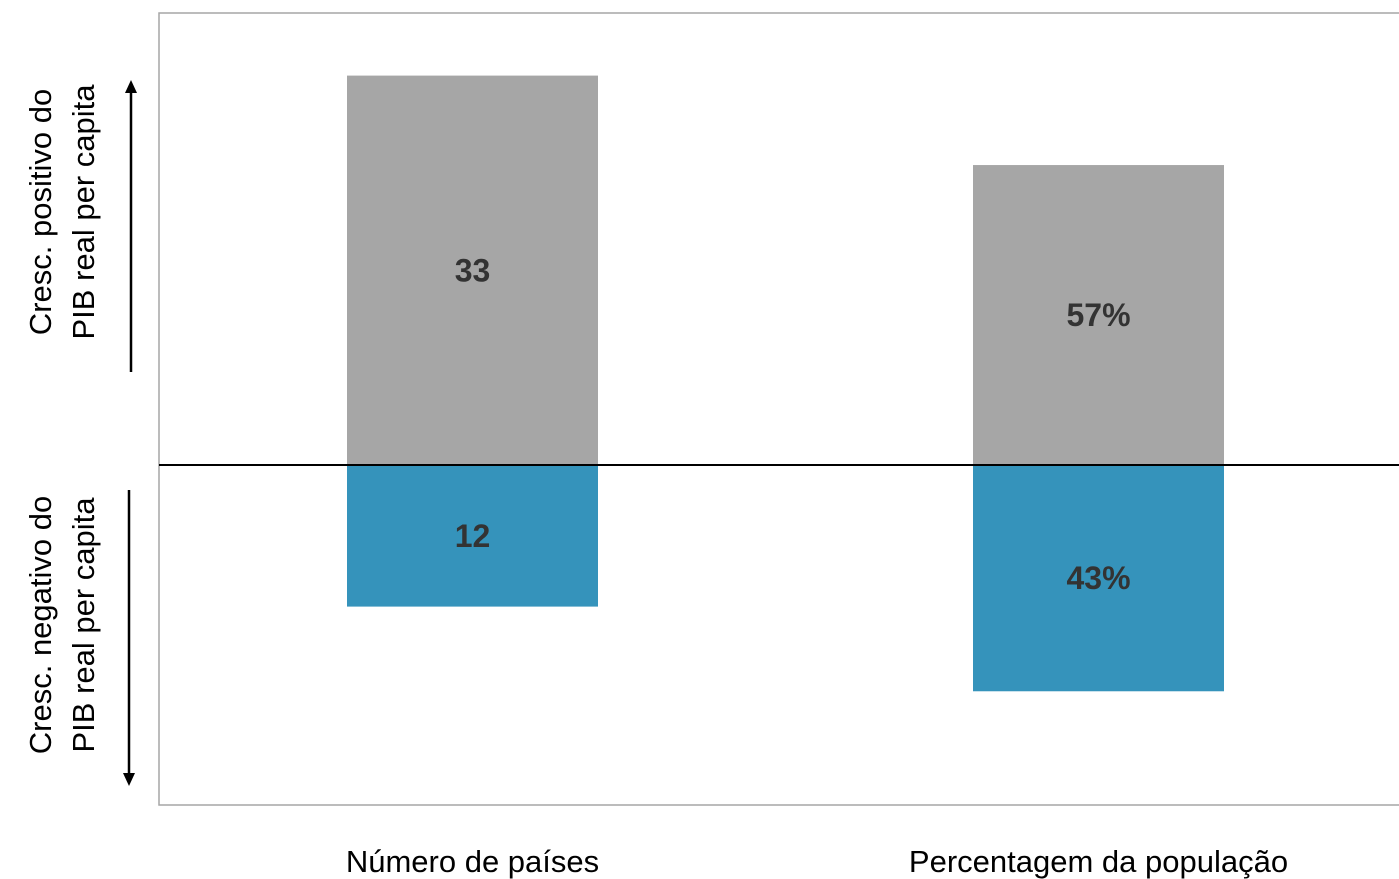 The height and width of the screenshot is (879, 1399). What do you see at coordinates (472, 861) in the screenshot?
I see `category-label-1: Número de países` at bounding box center [472, 861].